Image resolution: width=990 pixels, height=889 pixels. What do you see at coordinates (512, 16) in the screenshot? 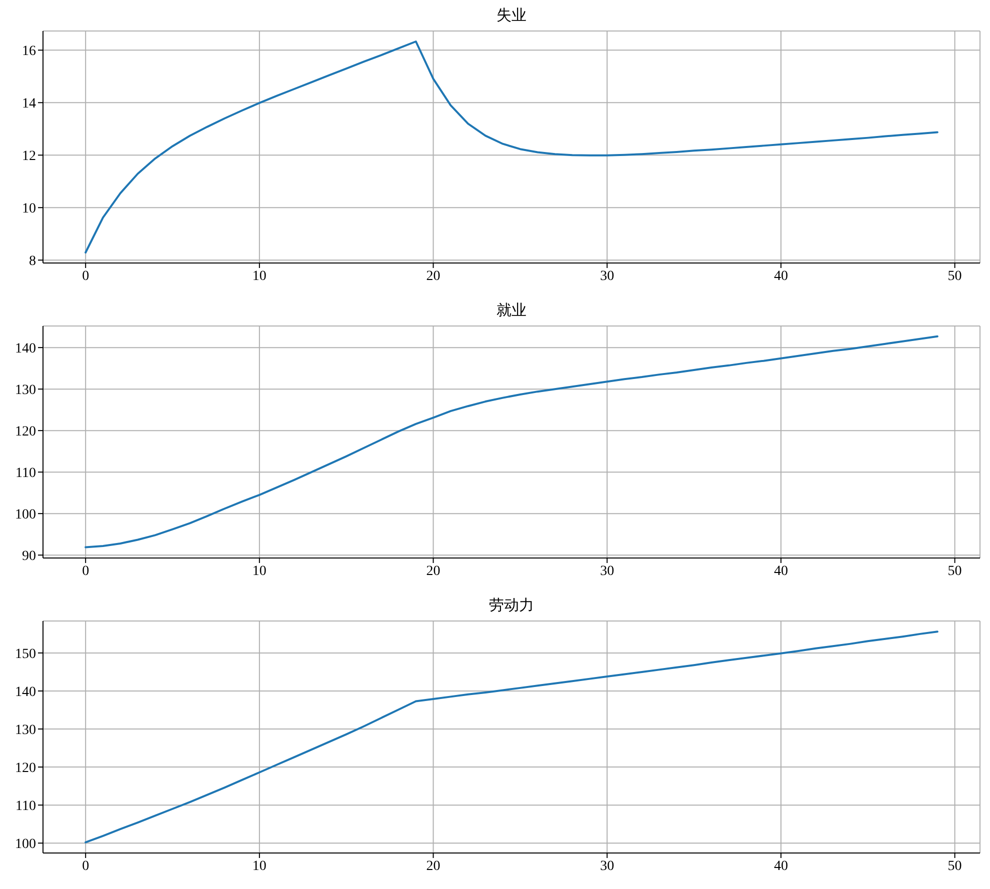
I see `chart-title: 失业` at bounding box center [512, 16].